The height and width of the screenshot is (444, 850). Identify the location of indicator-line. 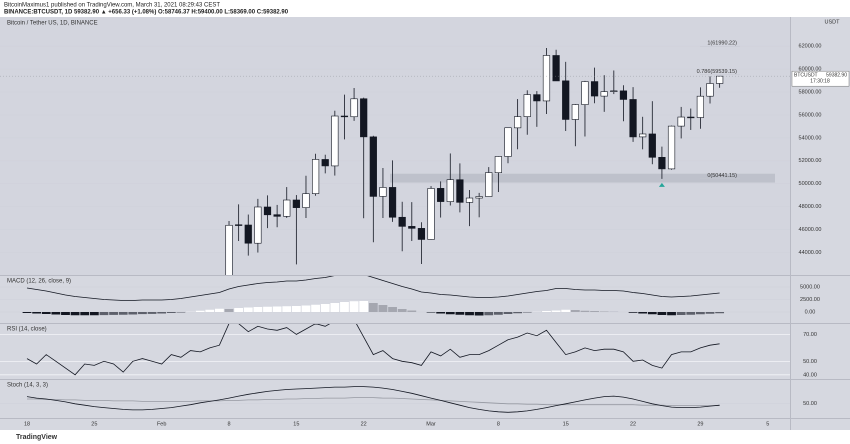
(373, 399).